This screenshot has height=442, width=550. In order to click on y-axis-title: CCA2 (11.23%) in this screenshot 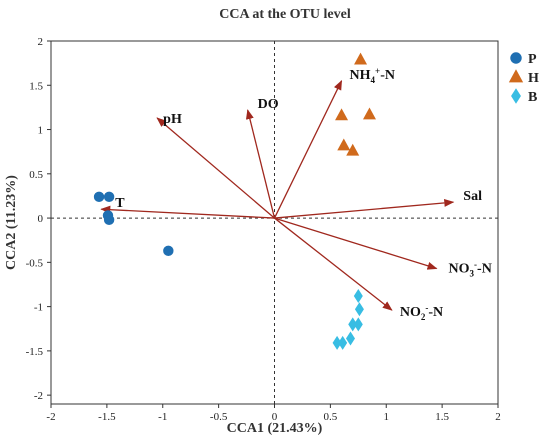, I will do `click(11, 222)`.